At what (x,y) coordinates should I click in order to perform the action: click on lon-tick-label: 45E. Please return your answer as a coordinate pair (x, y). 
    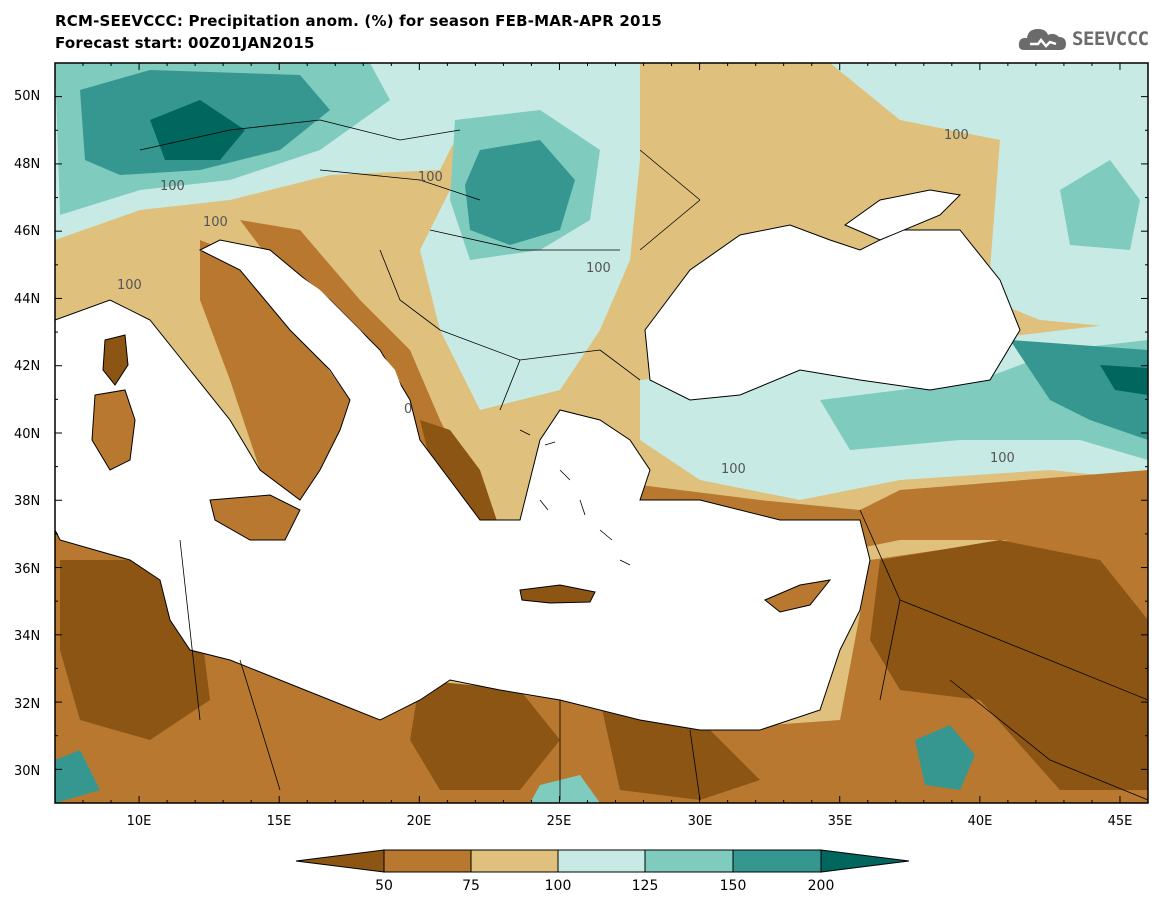
    Looking at the image, I should click on (1120, 821).